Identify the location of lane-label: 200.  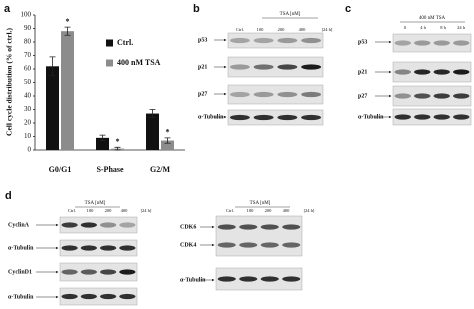
(282, 29).